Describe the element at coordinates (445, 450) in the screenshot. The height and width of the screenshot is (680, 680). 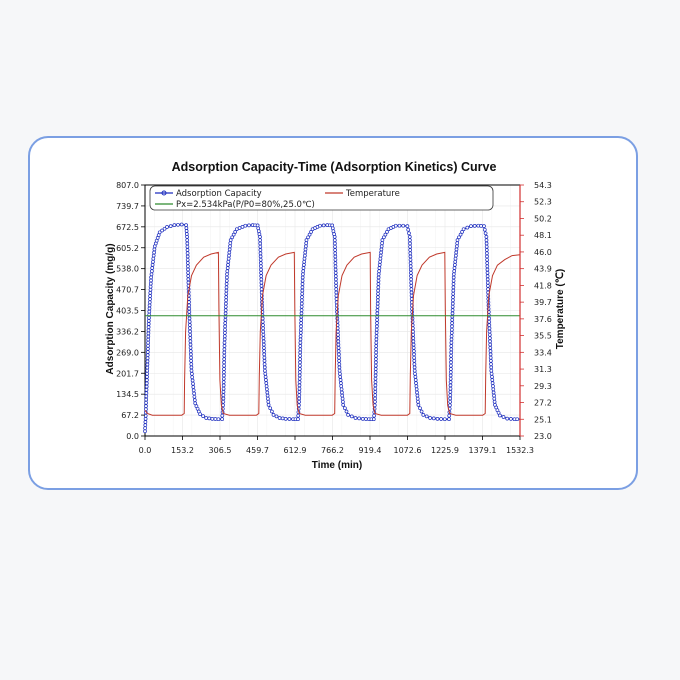
I see `x-tick-label: 1225.9` at that location.